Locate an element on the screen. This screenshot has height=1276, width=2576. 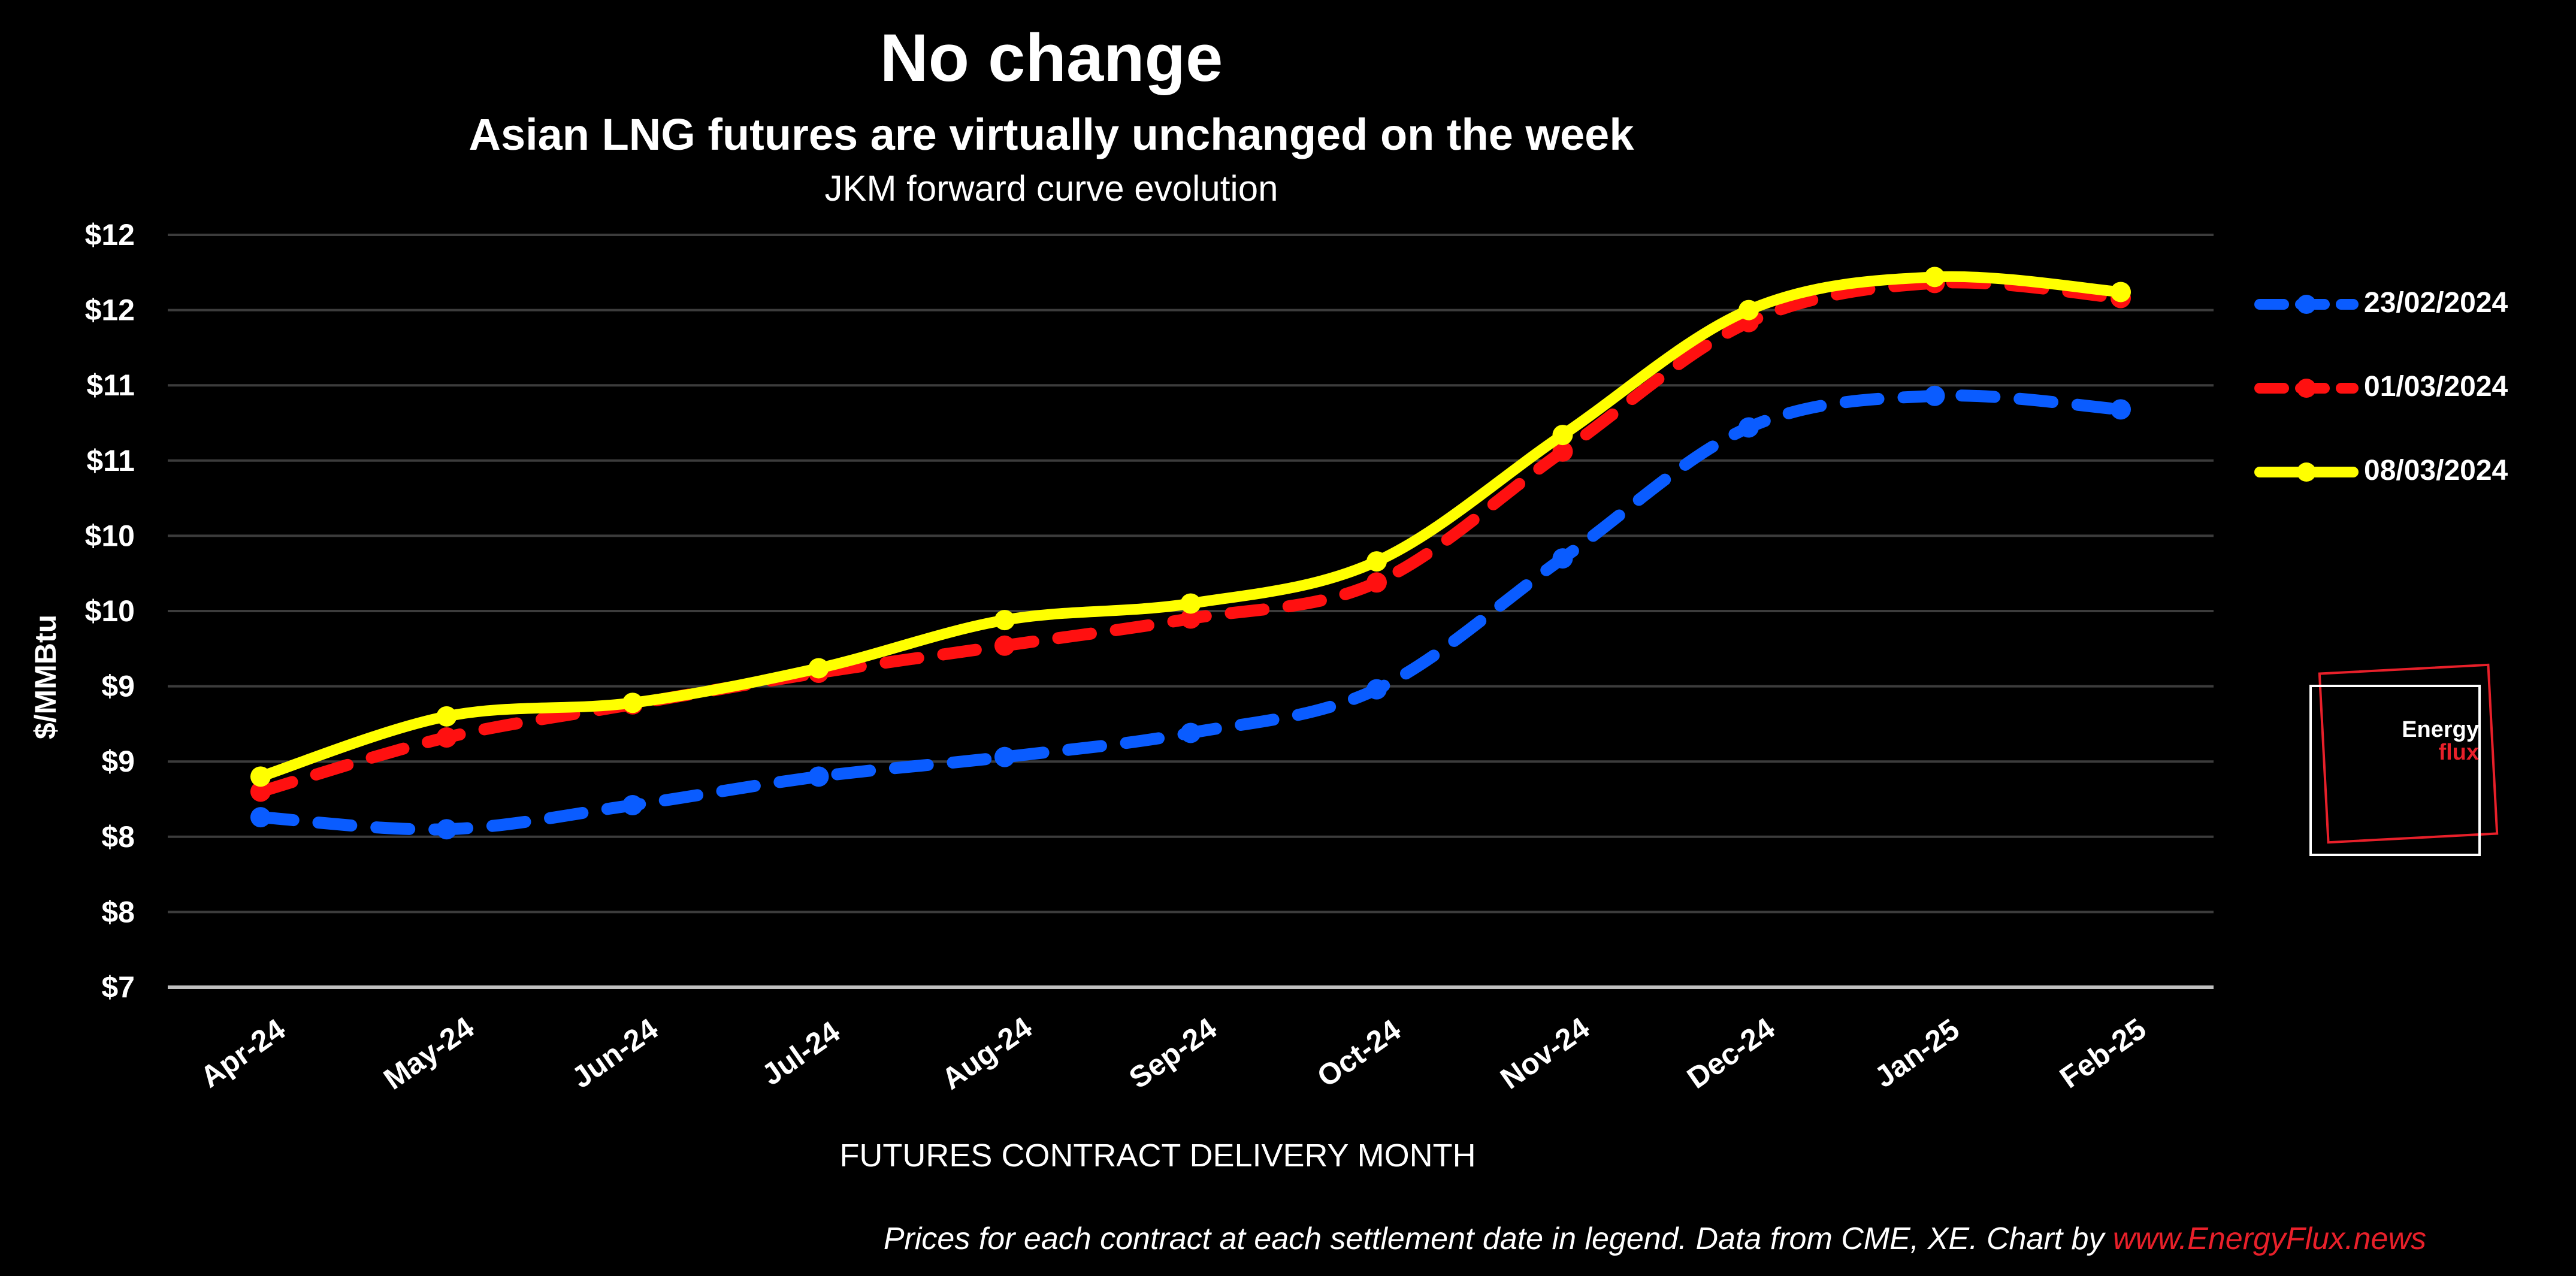
legend-label: 23/02/2024 is located at coordinates (2436, 303).